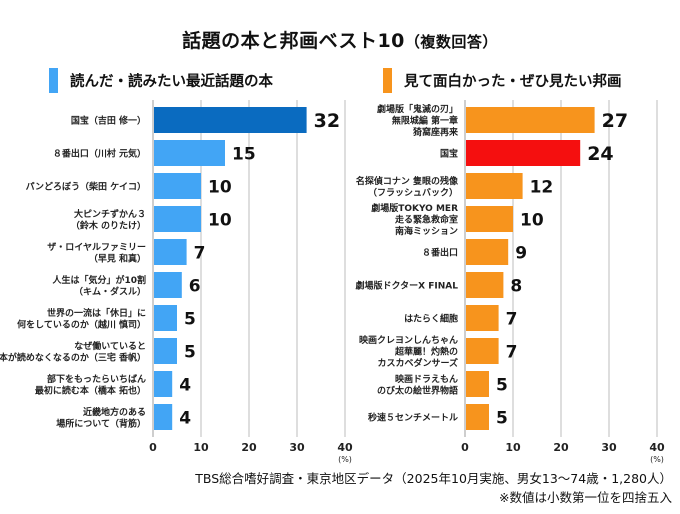 This screenshot has width=680, height=514. I want to click on chart-title: 話題の本と邦画ベスト10（複数回答）, so click(340, 39).